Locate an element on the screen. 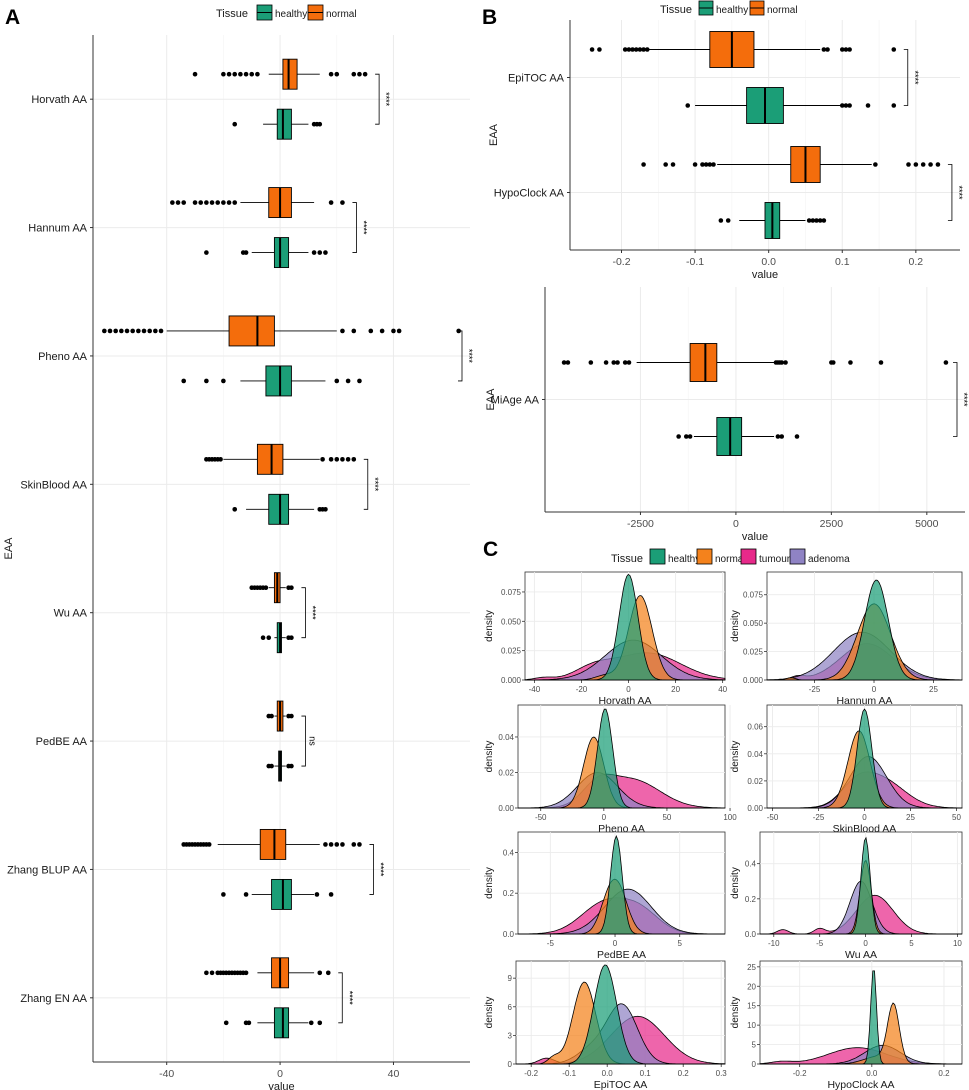 The height and width of the screenshot is (1090, 969). a-skinblood-aa-healthy-outlier is located at coordinates (235, 509).